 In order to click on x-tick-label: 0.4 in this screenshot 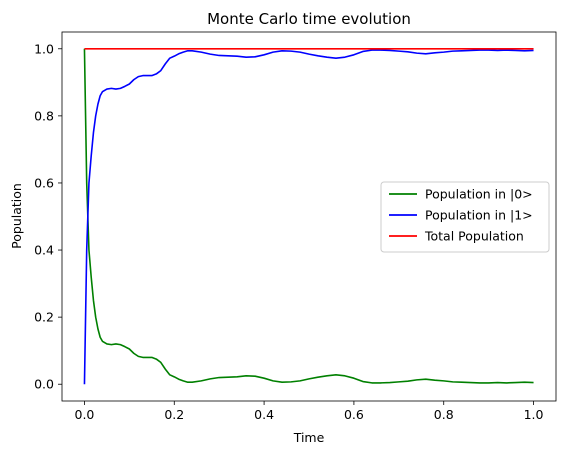, I will do `click(264, 414)`.